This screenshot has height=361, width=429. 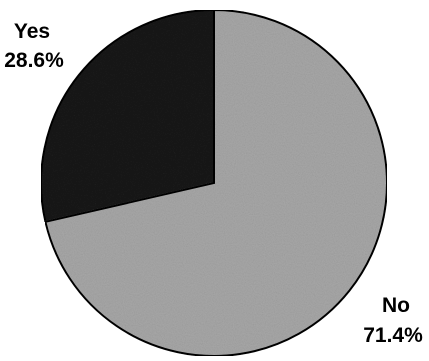 I want to click on slice-value-no: 71.4%, so click(x=393, y=335).